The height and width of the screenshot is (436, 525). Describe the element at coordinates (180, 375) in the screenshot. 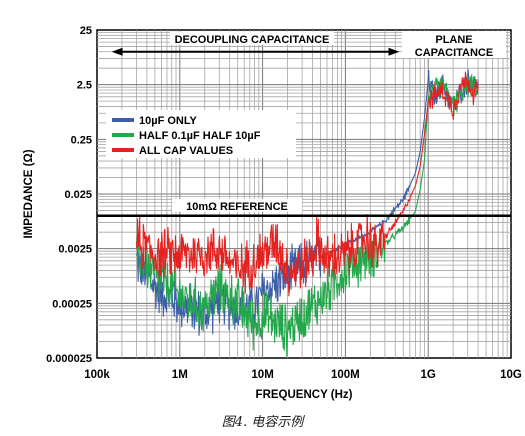

I see `x-tick-label: 1M` at that location.